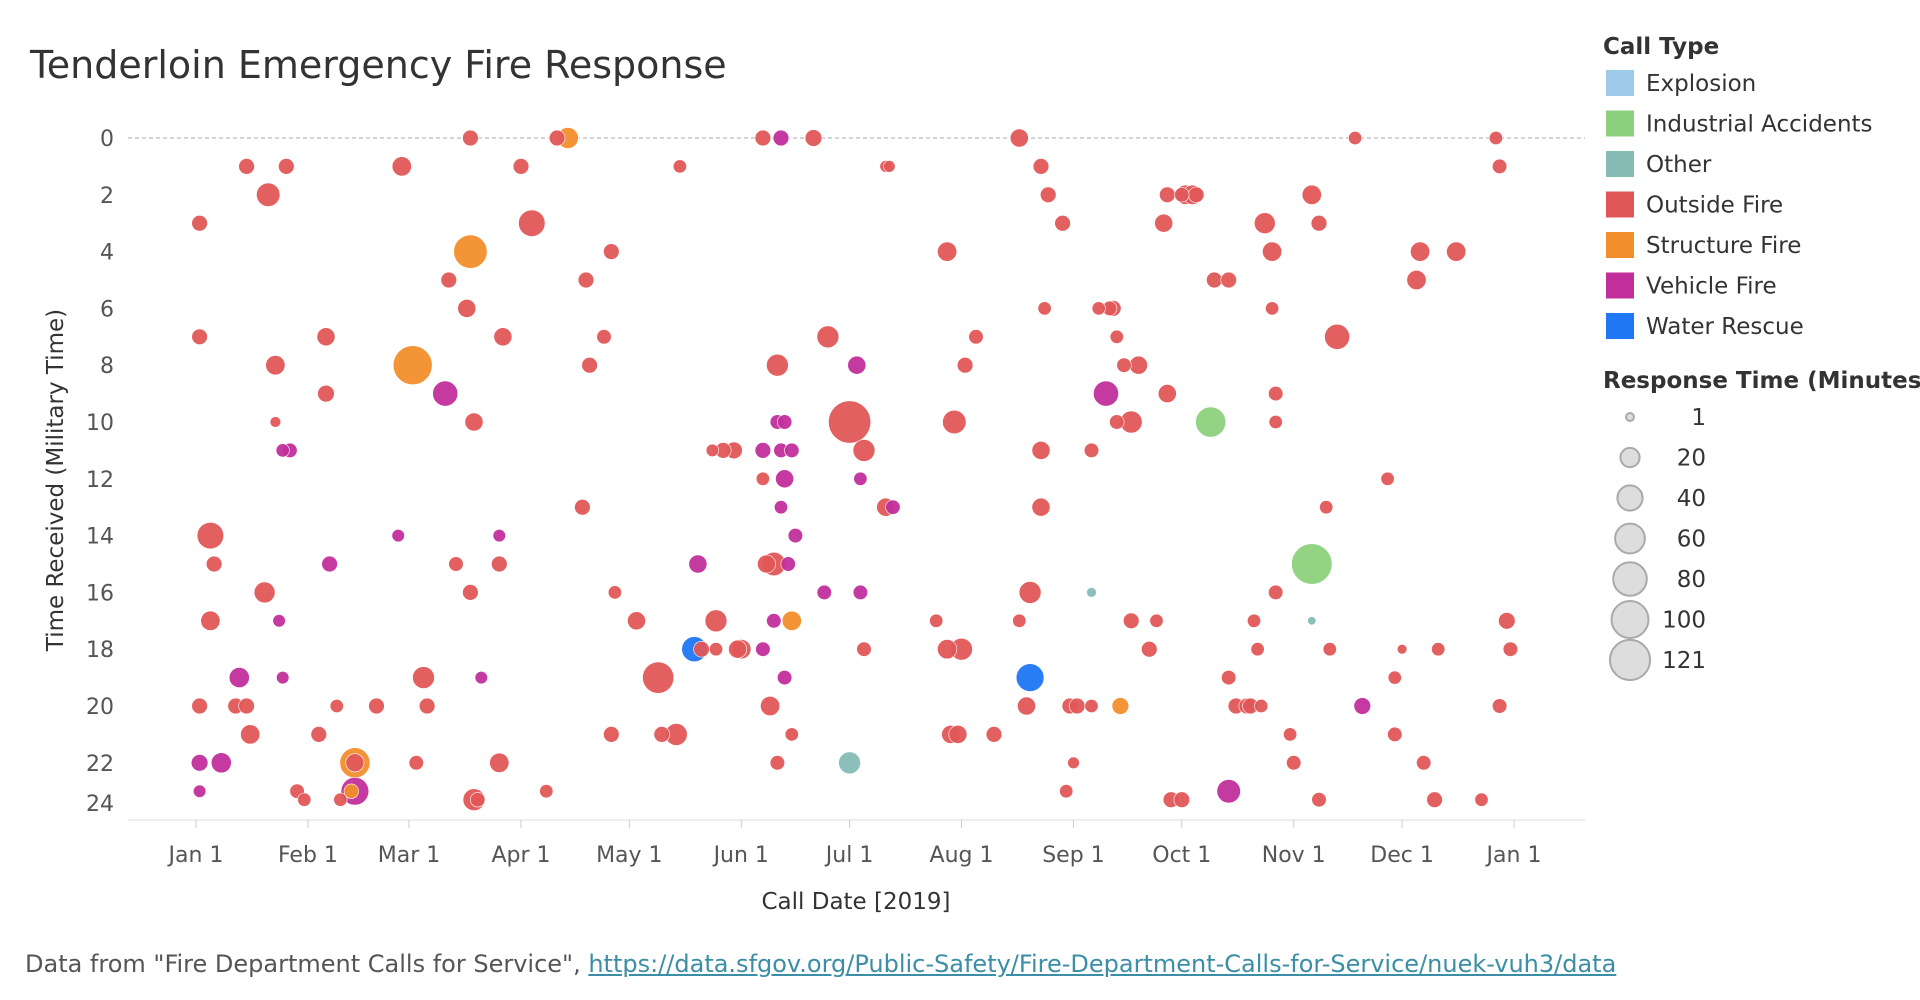 This screenshot has width=1920, height=1000. I want to click on y-tick-label: 8, so click(107, 366).